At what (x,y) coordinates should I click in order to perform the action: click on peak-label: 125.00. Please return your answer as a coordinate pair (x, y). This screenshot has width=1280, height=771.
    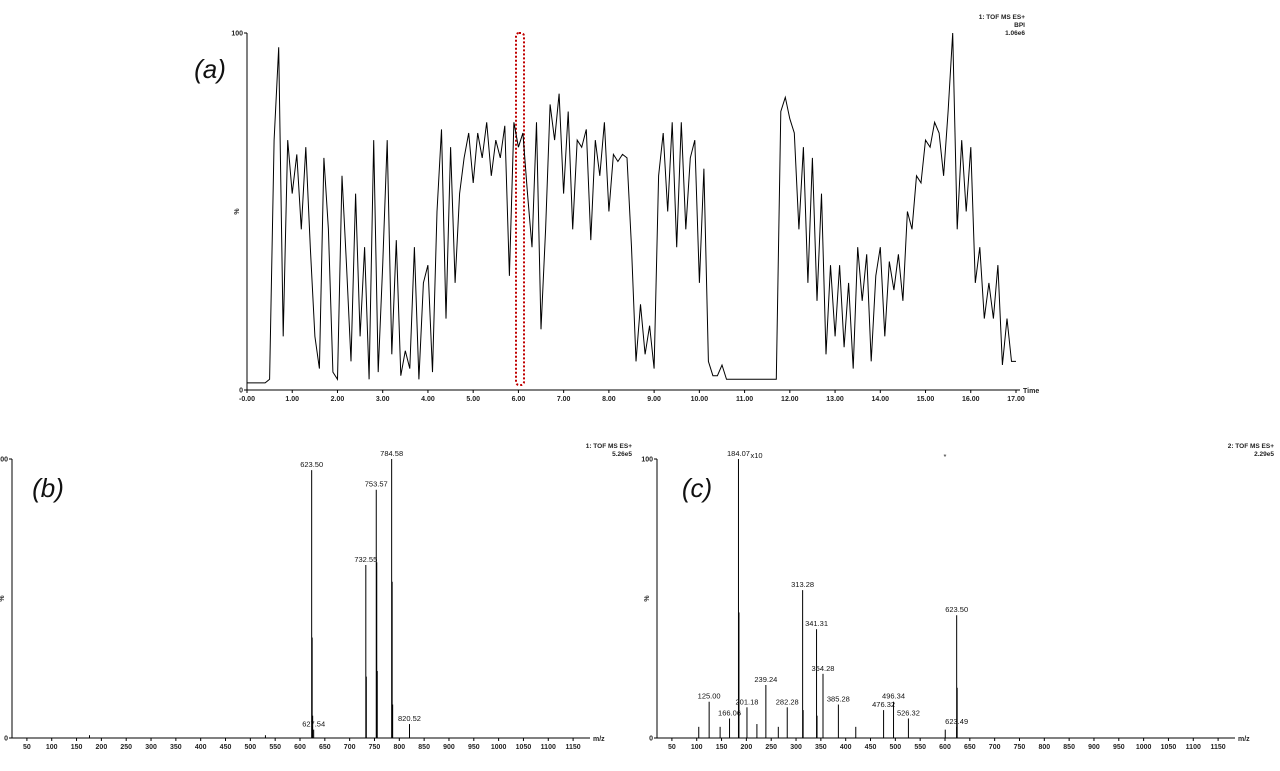
    Looking at the image, I should click on (709, 696).